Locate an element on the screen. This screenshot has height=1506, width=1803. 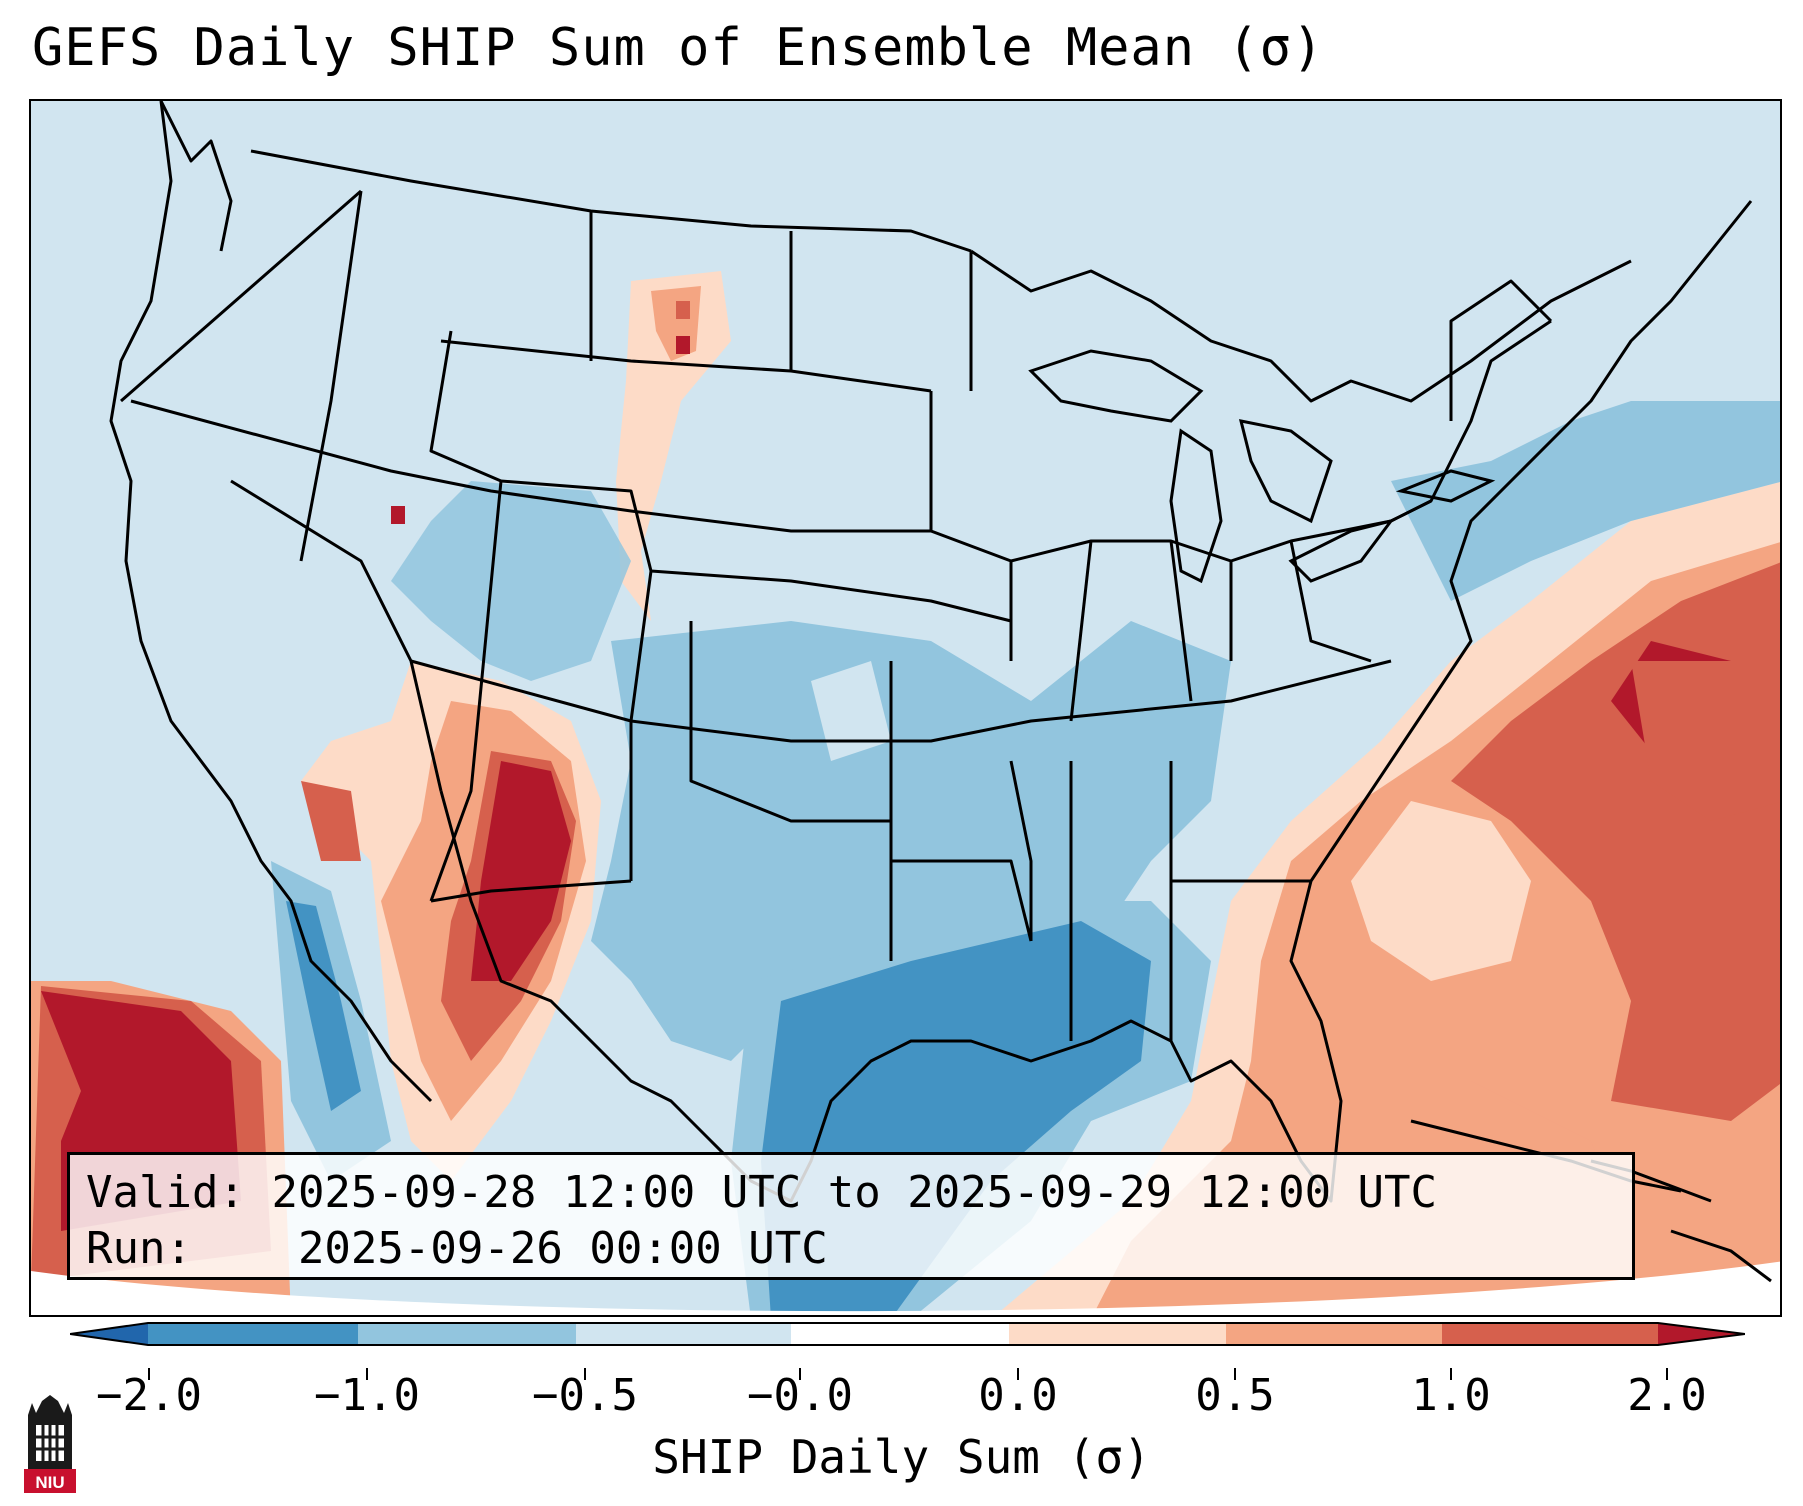
tick-label: −2.0 is located at coordinates (149, 1395).